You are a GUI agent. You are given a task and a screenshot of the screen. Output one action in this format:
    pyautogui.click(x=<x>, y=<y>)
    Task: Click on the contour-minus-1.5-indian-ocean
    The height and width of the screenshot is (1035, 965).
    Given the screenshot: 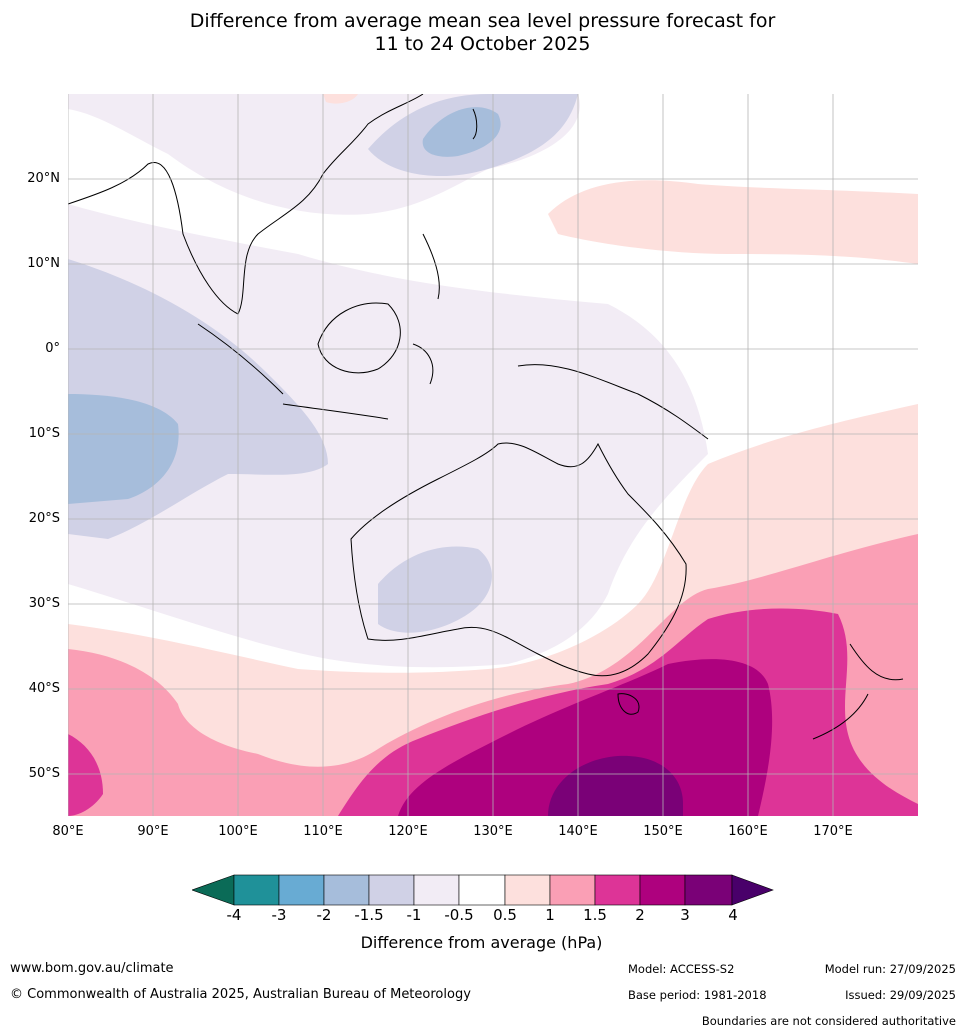 What is the action you would take?
    pyautogui.click(x=123, y=449)
    